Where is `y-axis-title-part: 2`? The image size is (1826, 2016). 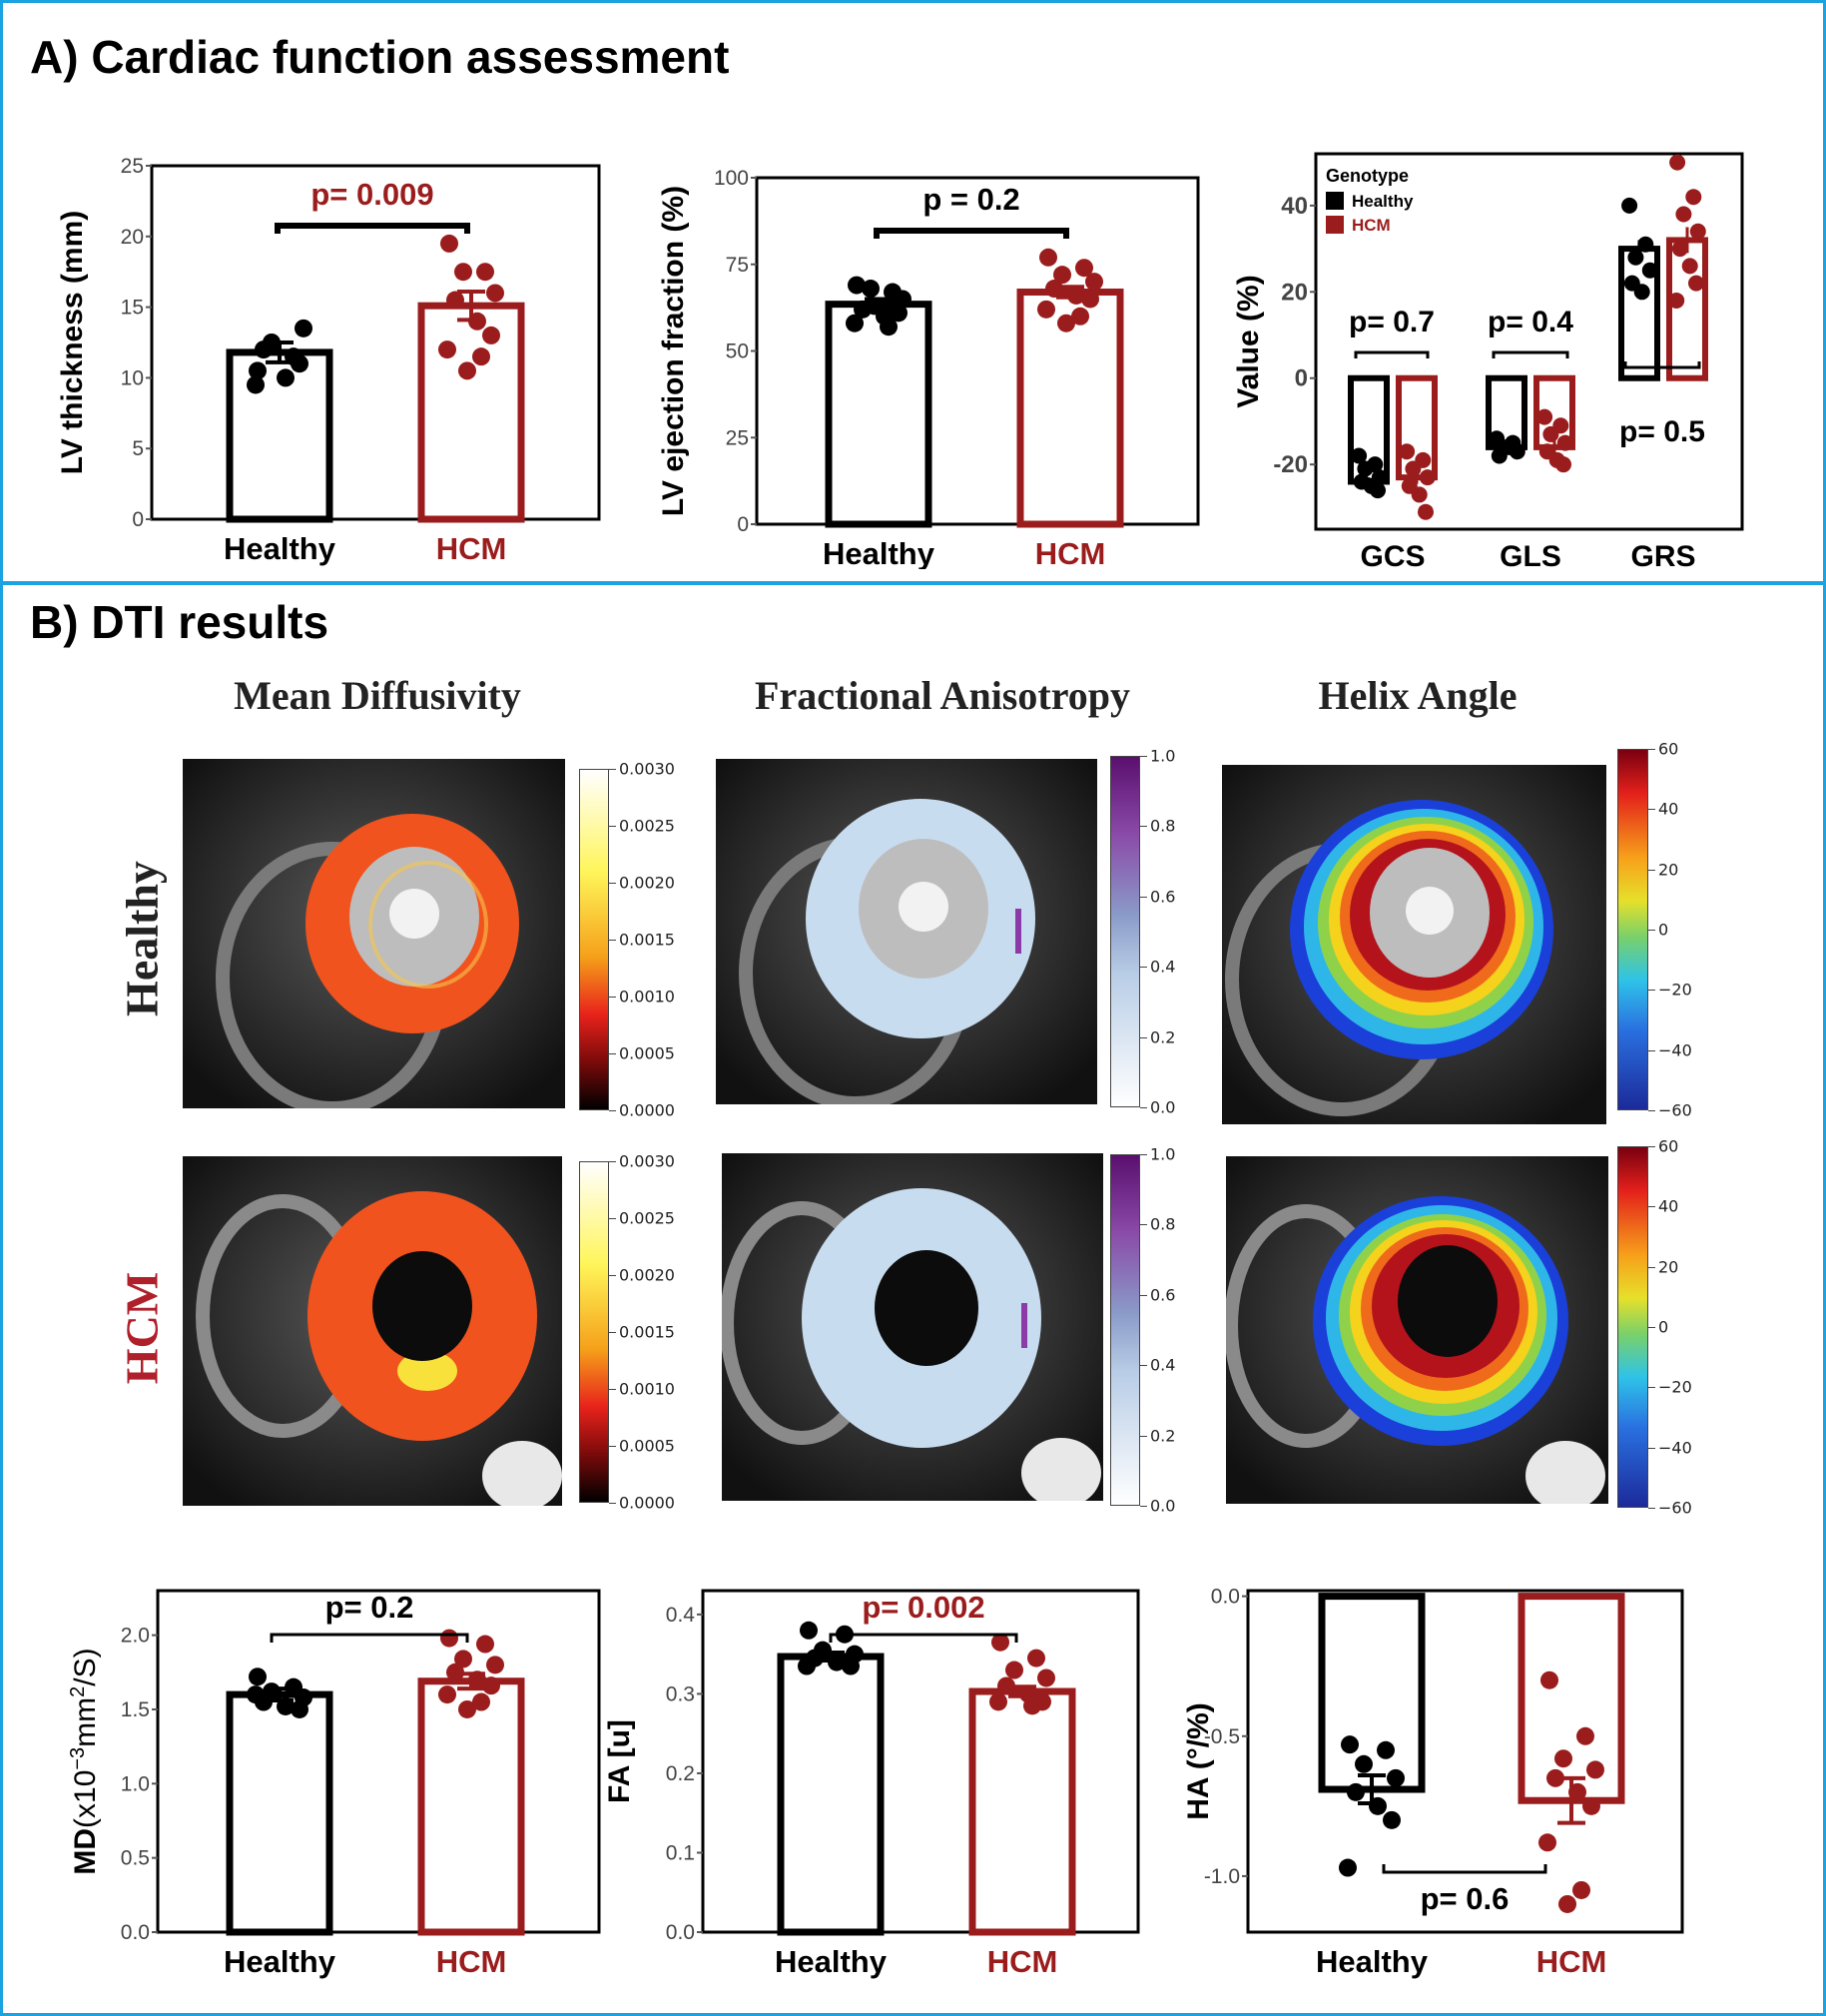
y-axis-title-part: 2 is located at coordinates (78, 1692).